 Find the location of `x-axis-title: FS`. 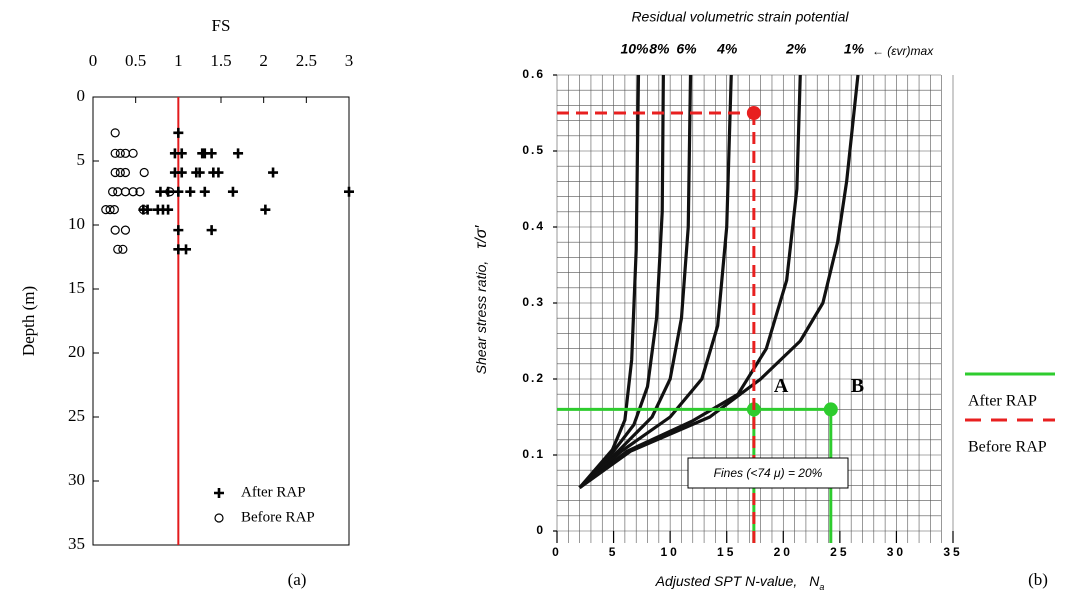

x-axis-title: FS is located at coordinates (221, 25).